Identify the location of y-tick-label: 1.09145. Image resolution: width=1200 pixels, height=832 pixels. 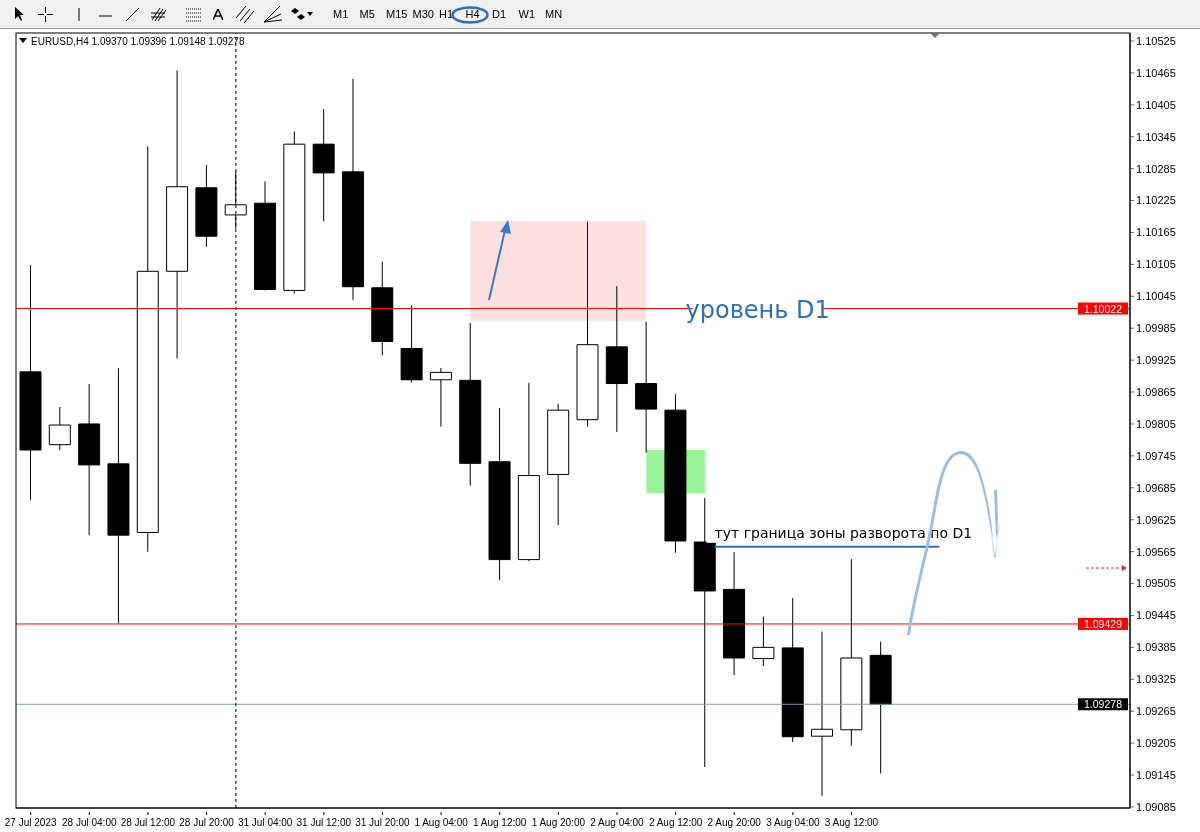
(1156, 774).